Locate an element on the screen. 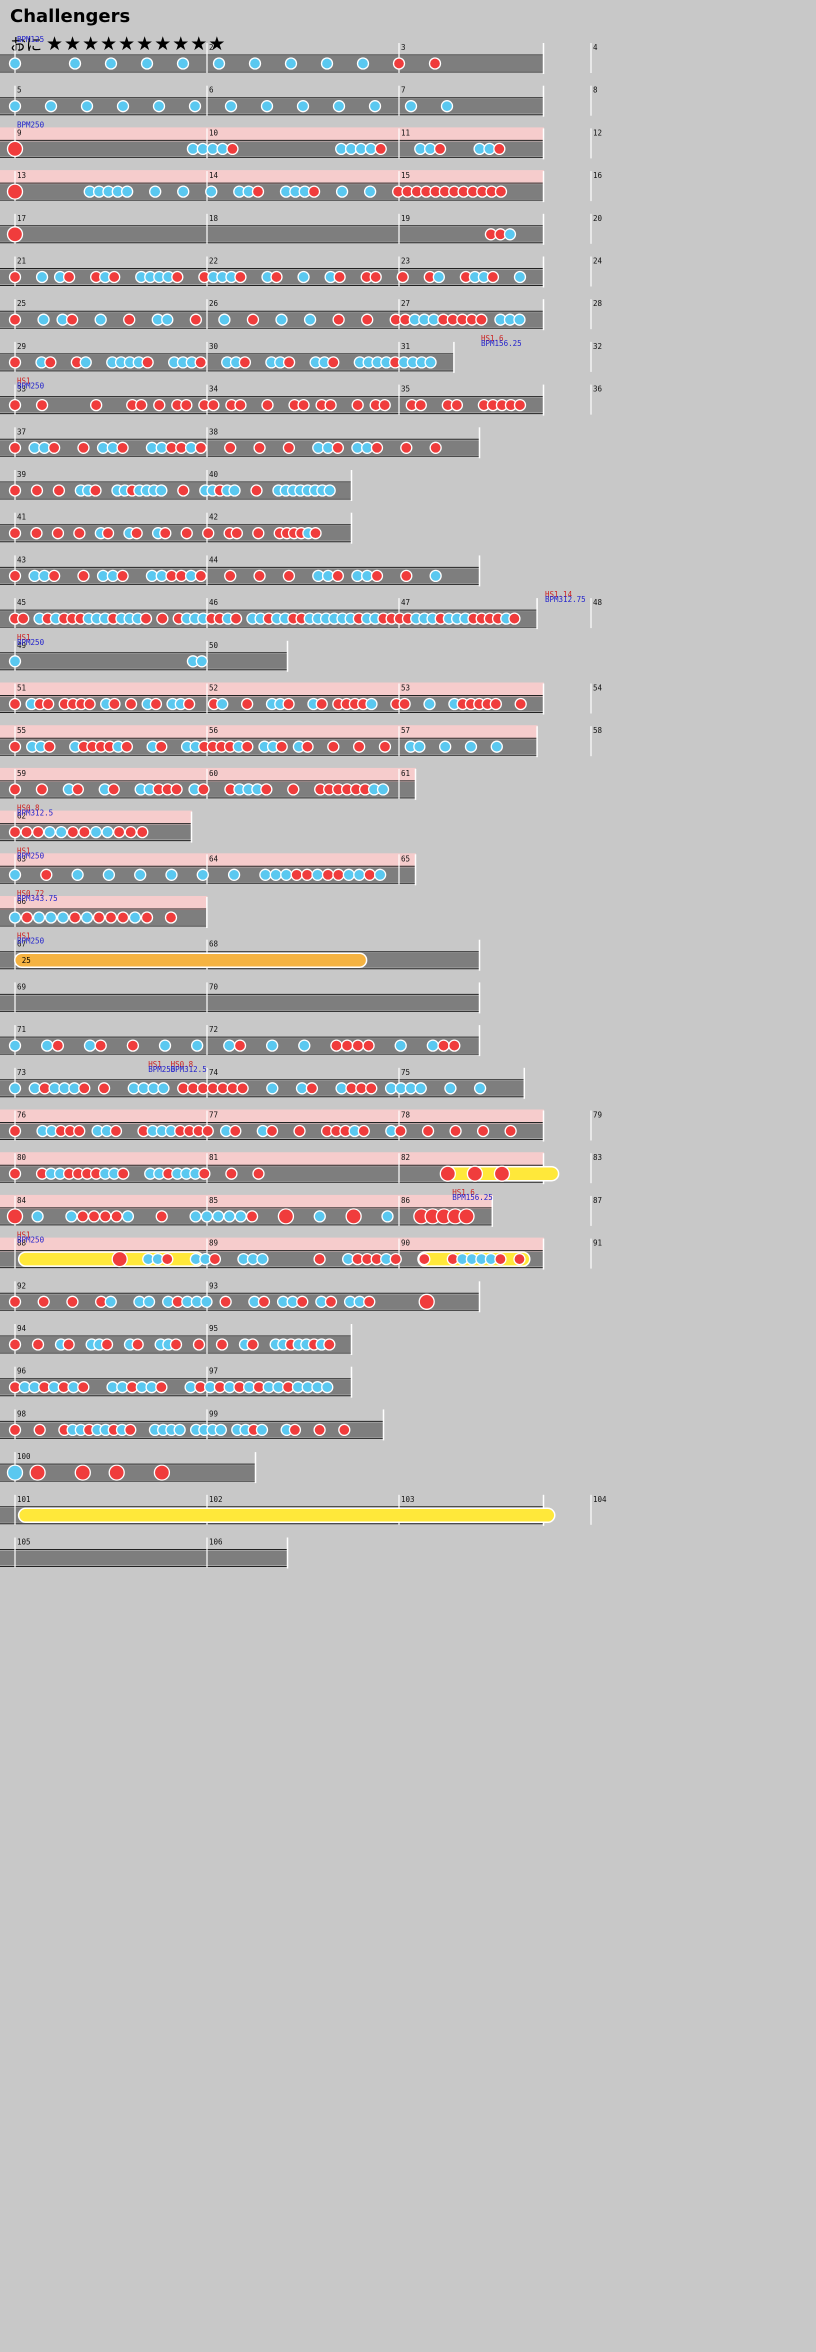 This screenshot has height=2352, width=816. drumroll is located at coordinates (286, 1515).